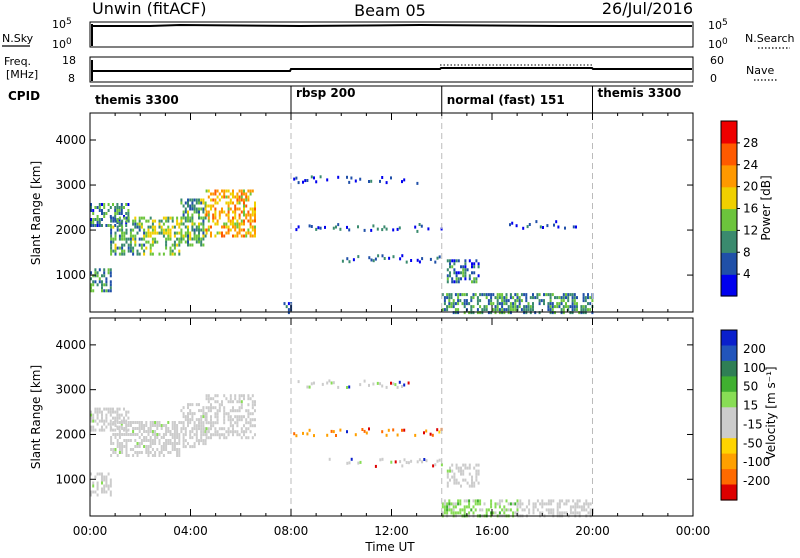  Describe the element at coordinates (391, 78) in the screenshot. I see `frequency-panel: Freq. [MHz] 18 8 60 0 Nave CPID` at that location.